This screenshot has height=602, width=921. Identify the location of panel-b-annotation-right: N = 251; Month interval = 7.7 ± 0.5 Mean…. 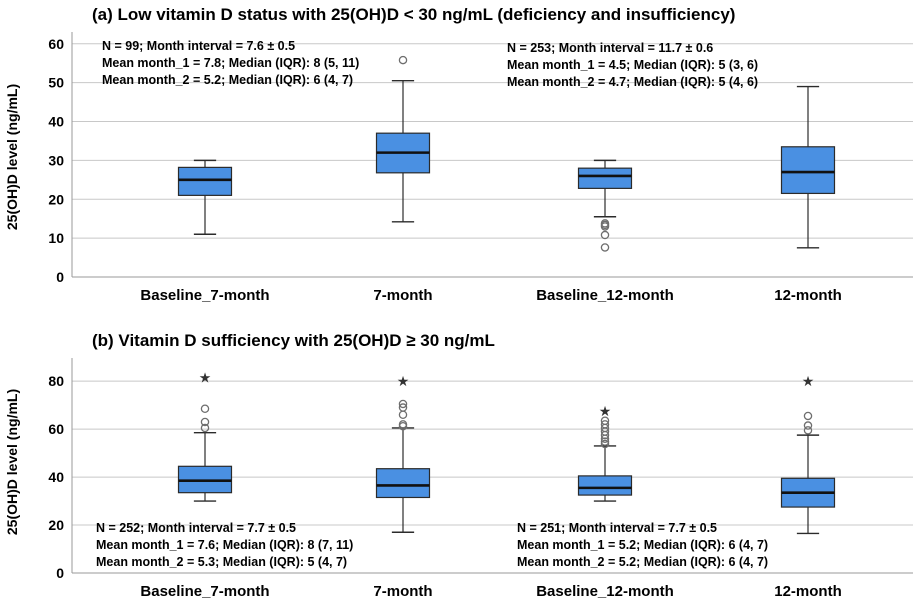
(642, 545).